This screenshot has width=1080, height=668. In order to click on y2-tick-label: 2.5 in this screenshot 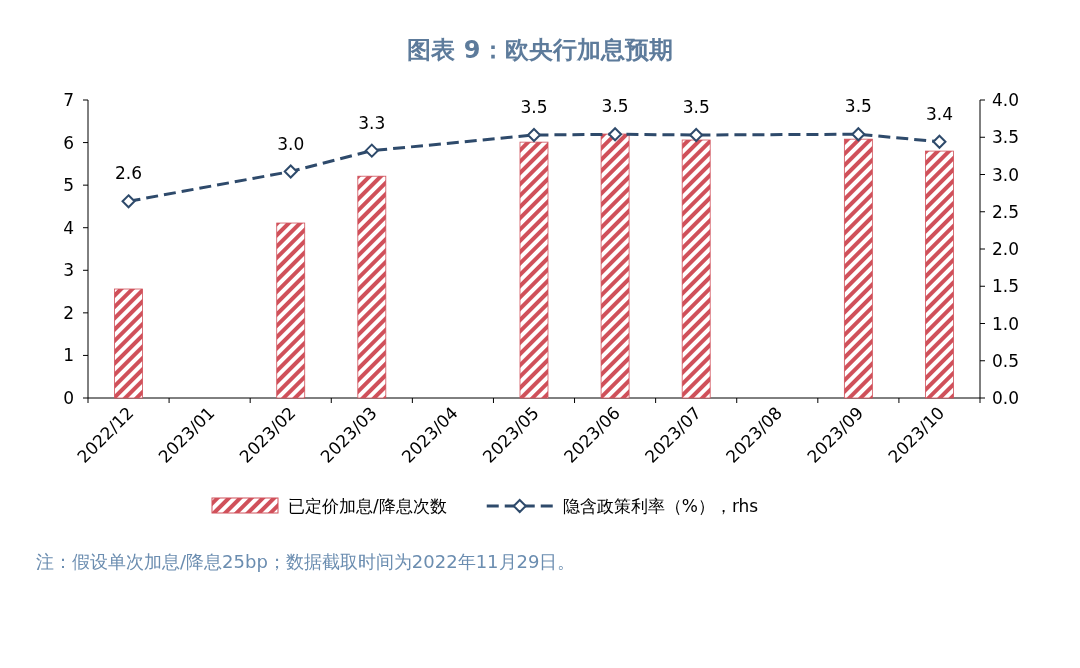, I will do `click(1006, 211)`.